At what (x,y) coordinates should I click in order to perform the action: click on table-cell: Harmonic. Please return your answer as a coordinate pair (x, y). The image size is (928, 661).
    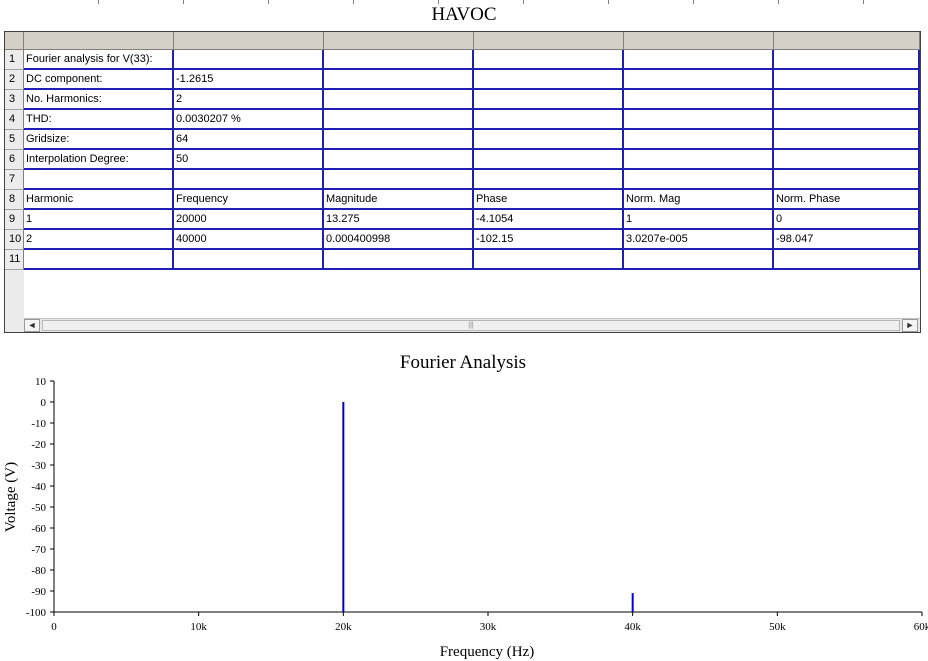
    Looking at the image, I should click on (99, 200).